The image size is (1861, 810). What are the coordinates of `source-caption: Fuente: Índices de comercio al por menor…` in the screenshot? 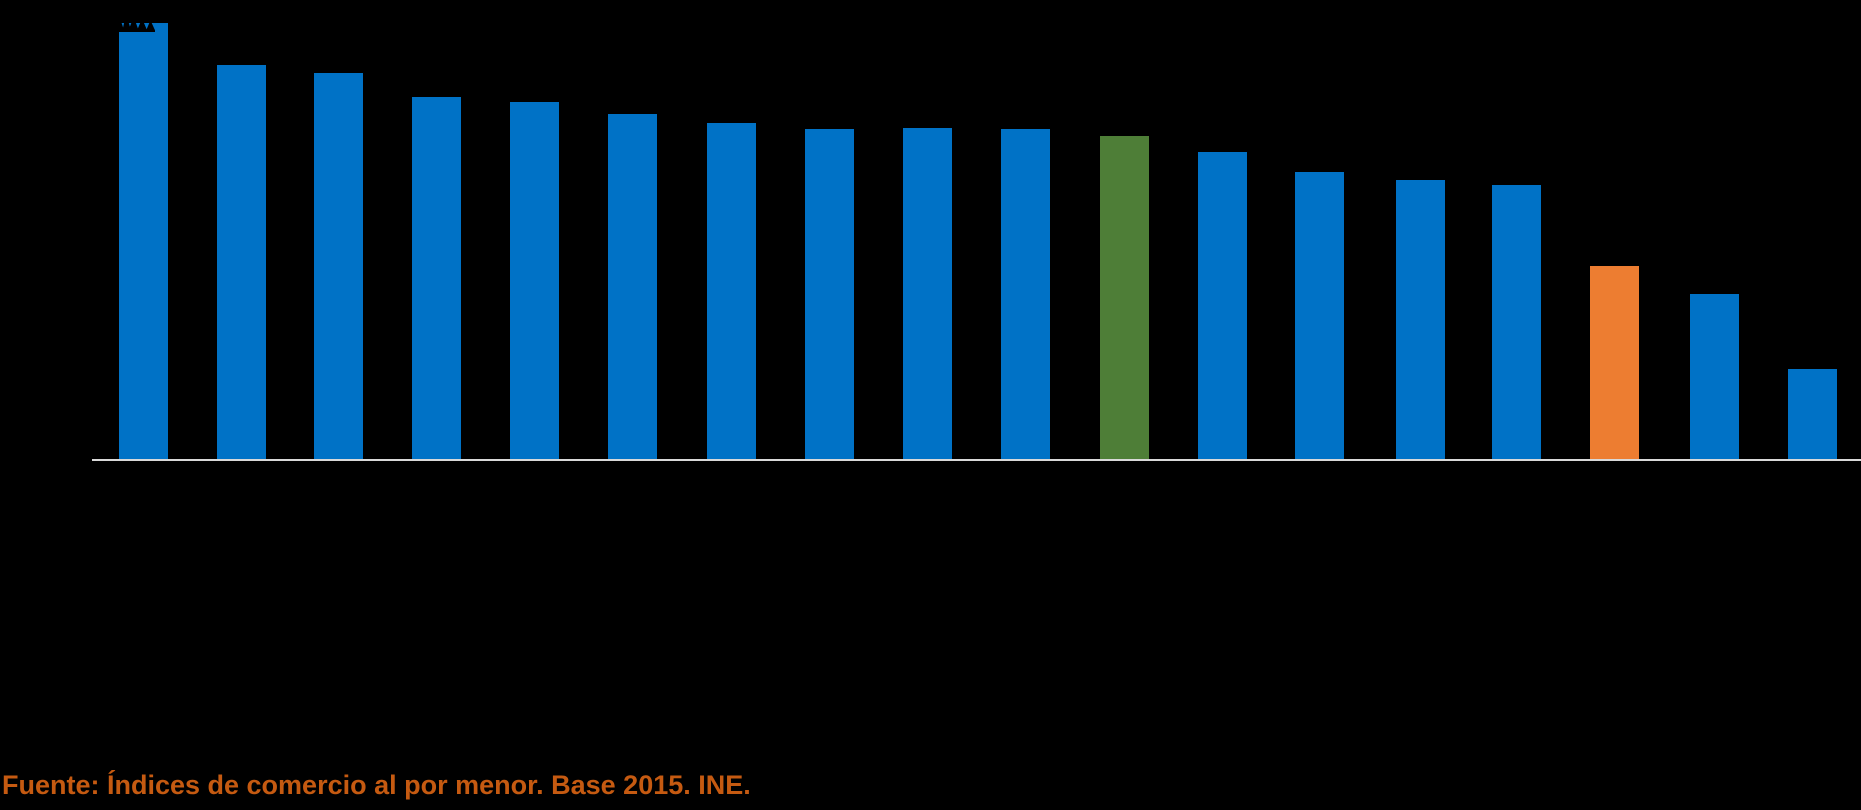 It's located at (376, 785).